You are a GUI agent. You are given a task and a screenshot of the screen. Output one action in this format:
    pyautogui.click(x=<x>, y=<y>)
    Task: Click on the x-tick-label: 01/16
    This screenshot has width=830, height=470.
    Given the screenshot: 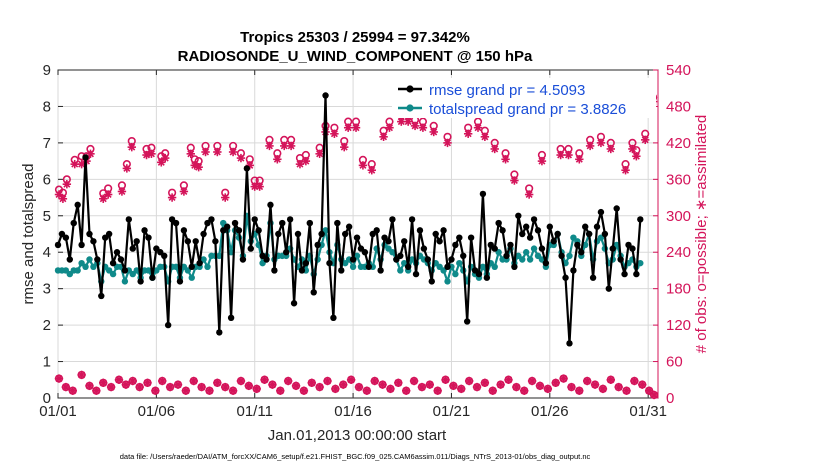 What is the action you would take?
    pyautogui.click(x=353, y=411)
    